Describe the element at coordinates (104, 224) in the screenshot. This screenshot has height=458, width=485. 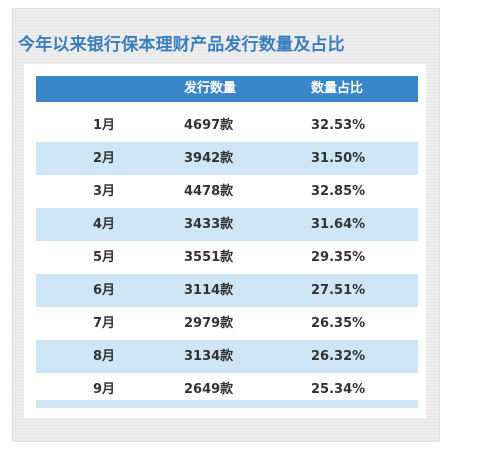
I see `month-cell: 4月` at that location.